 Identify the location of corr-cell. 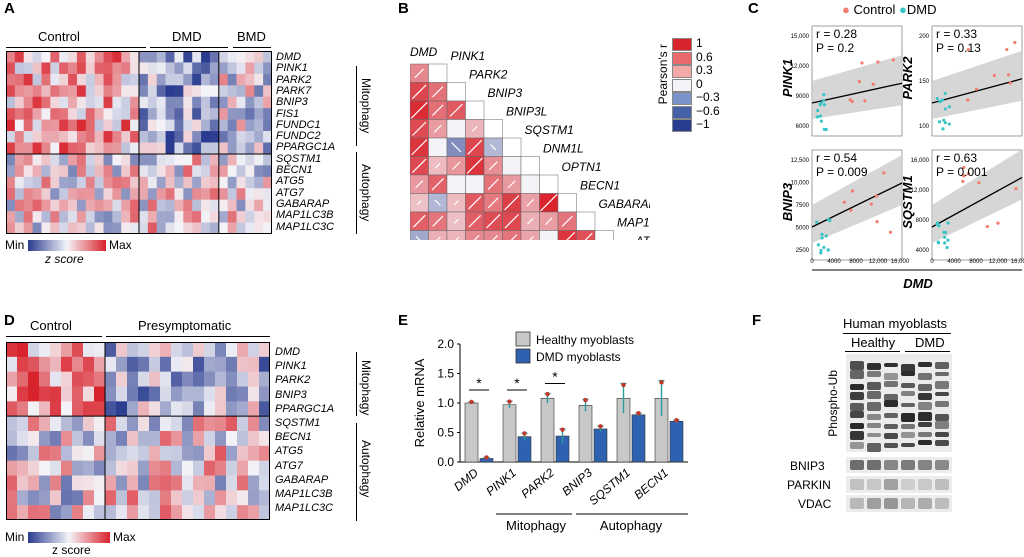
(512, 166).